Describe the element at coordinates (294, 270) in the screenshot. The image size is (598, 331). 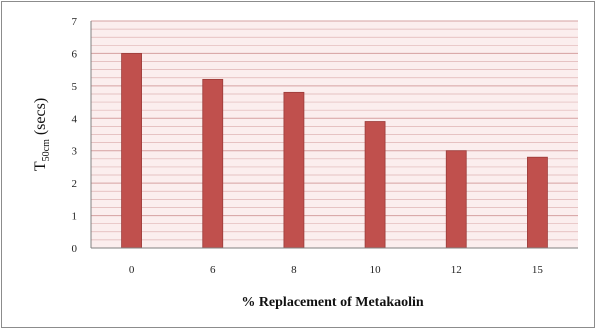
I see `x-tick-label: 8` at that location.